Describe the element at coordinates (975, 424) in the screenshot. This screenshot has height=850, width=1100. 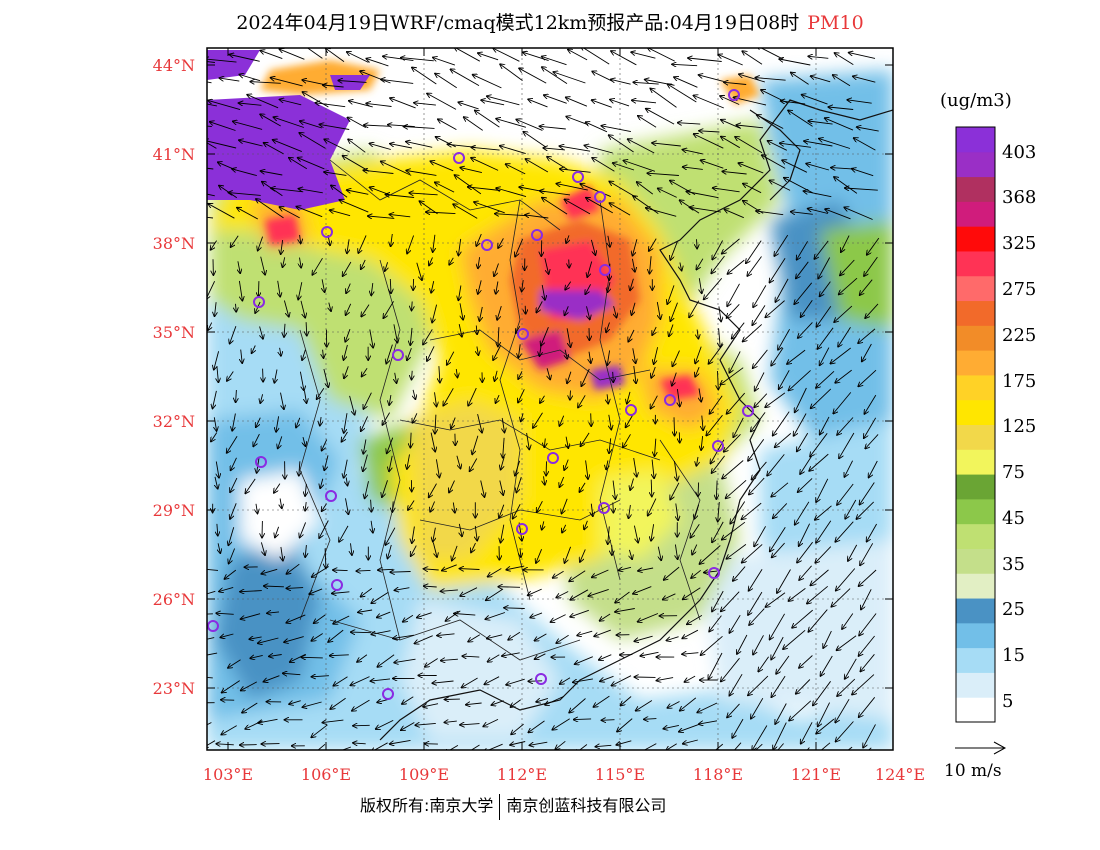
I see `colorbar-frame` at that location.